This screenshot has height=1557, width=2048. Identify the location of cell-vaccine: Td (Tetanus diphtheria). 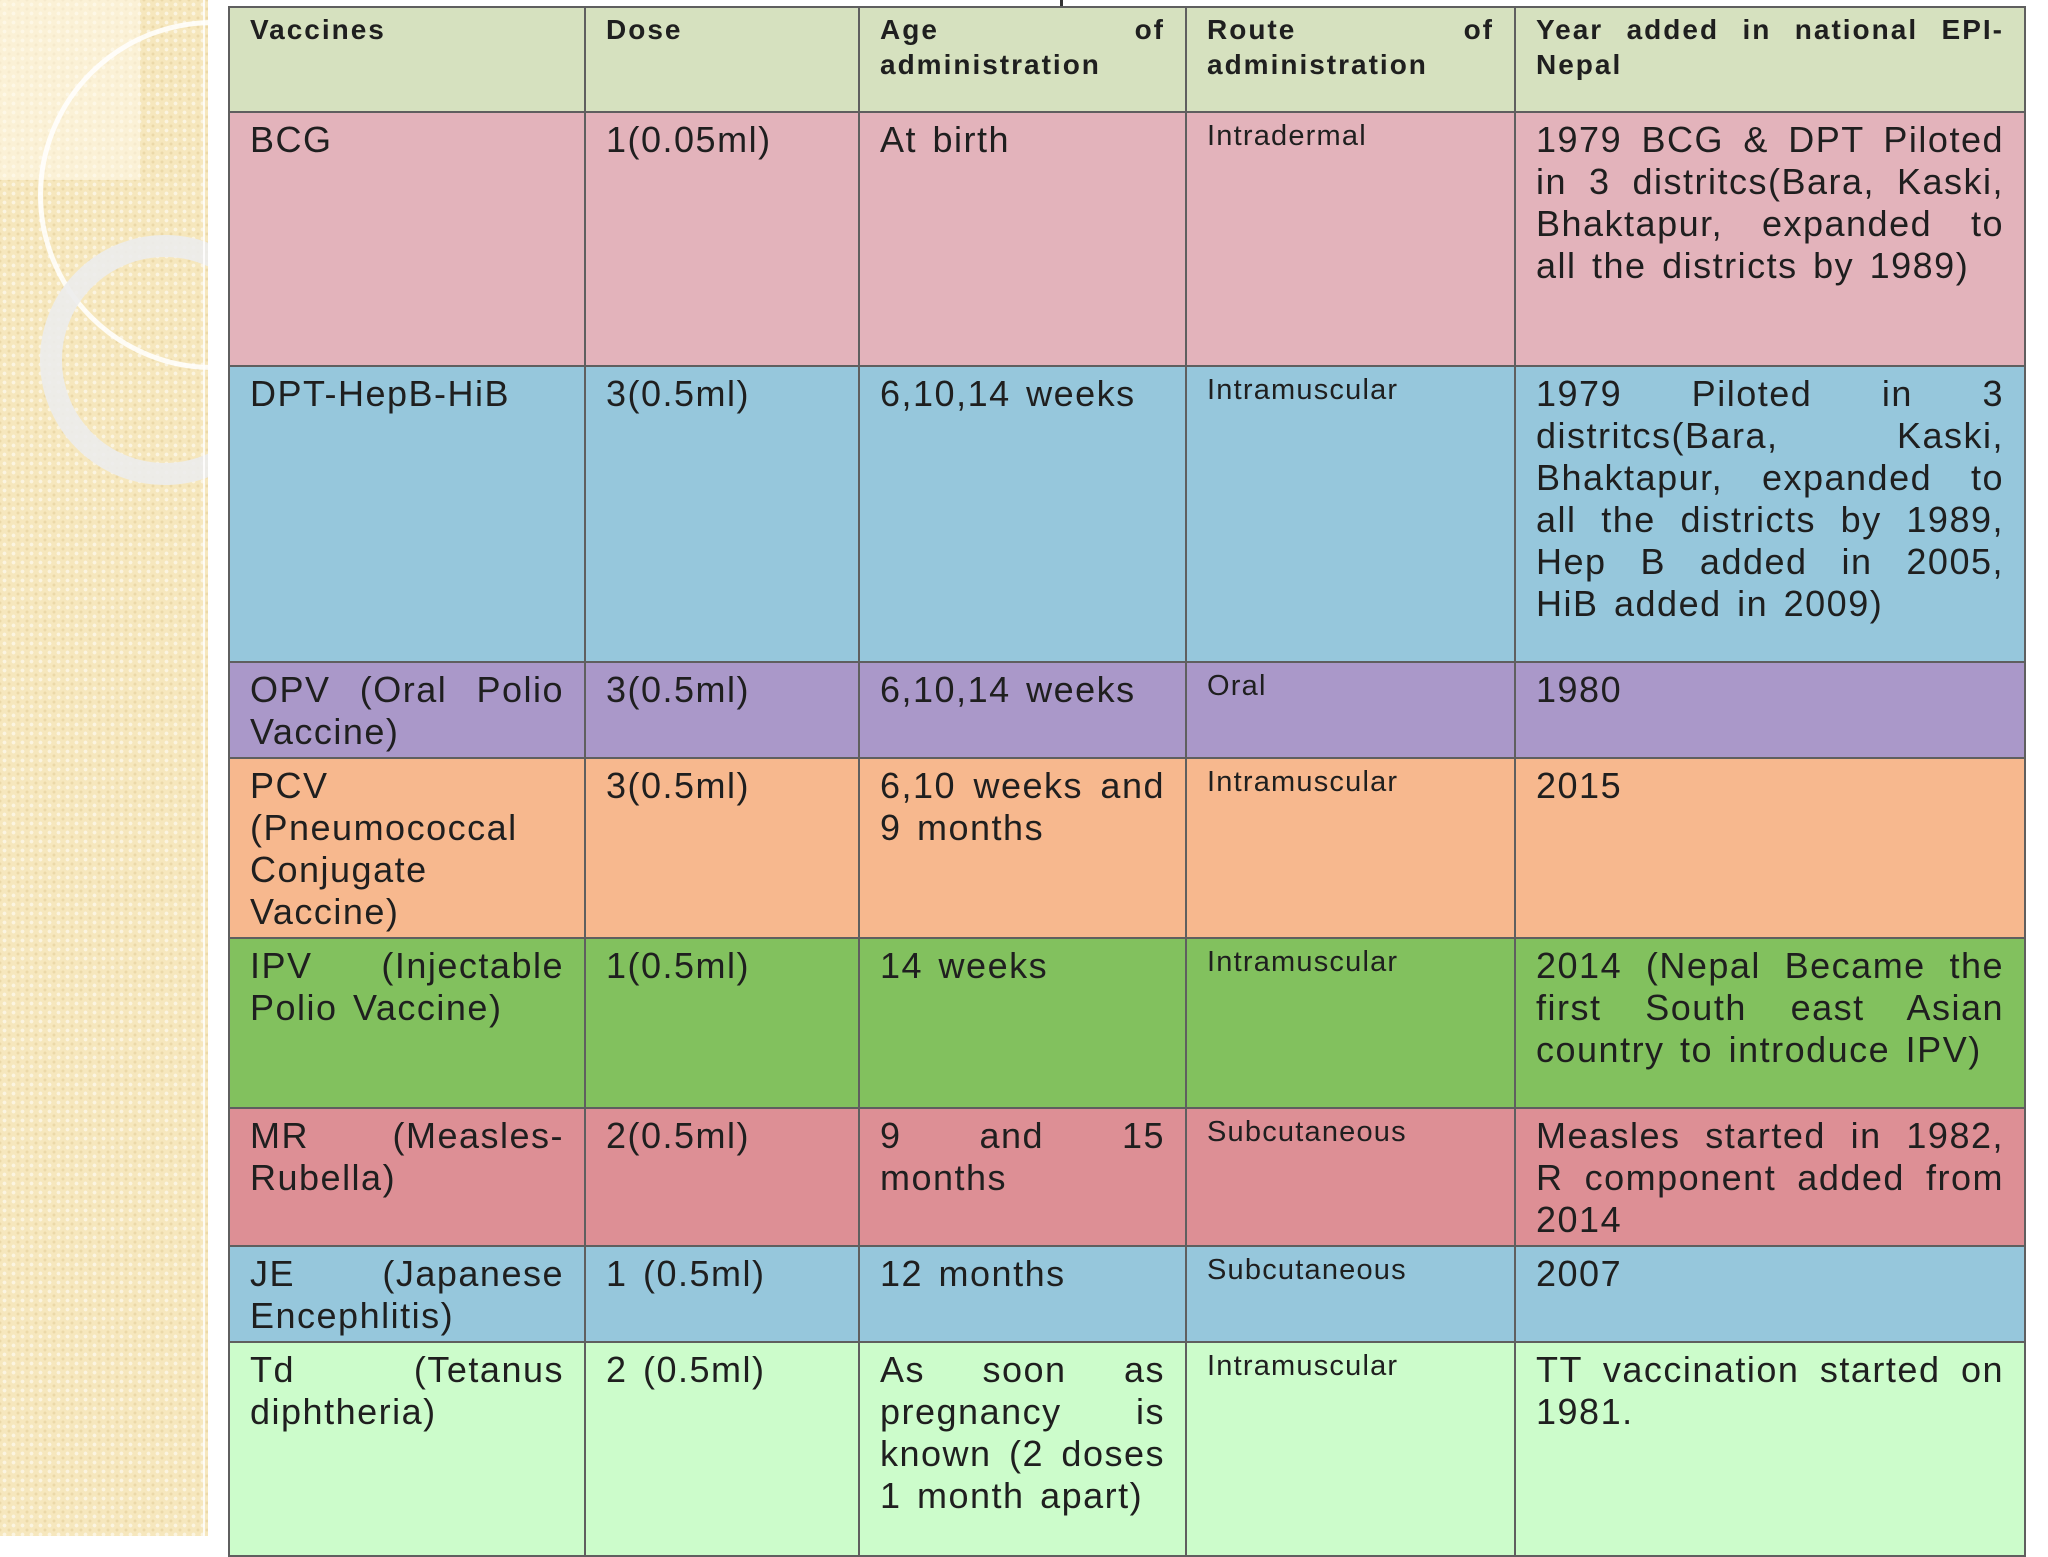
(407, 1449).